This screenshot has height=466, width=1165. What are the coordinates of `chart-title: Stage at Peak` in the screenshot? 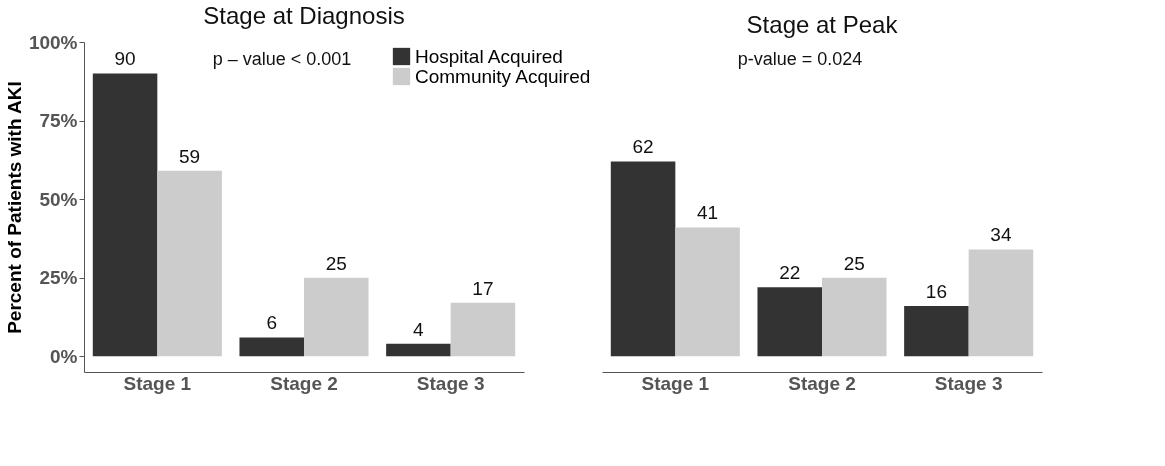 It's located at (822, 24).